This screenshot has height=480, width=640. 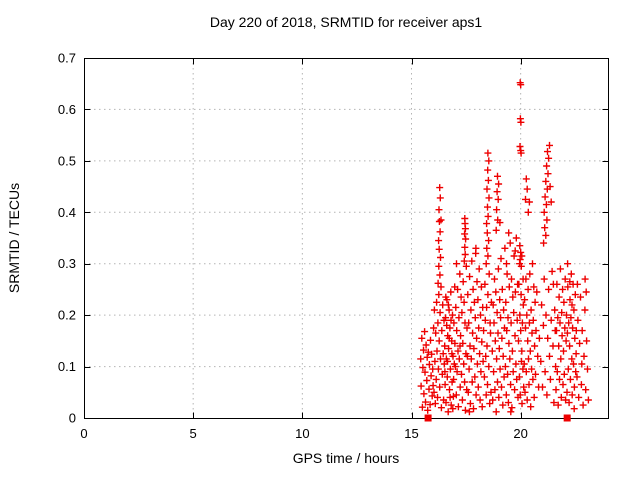 I want to click on x-tick-label: 10, so click(x=302, y=433).